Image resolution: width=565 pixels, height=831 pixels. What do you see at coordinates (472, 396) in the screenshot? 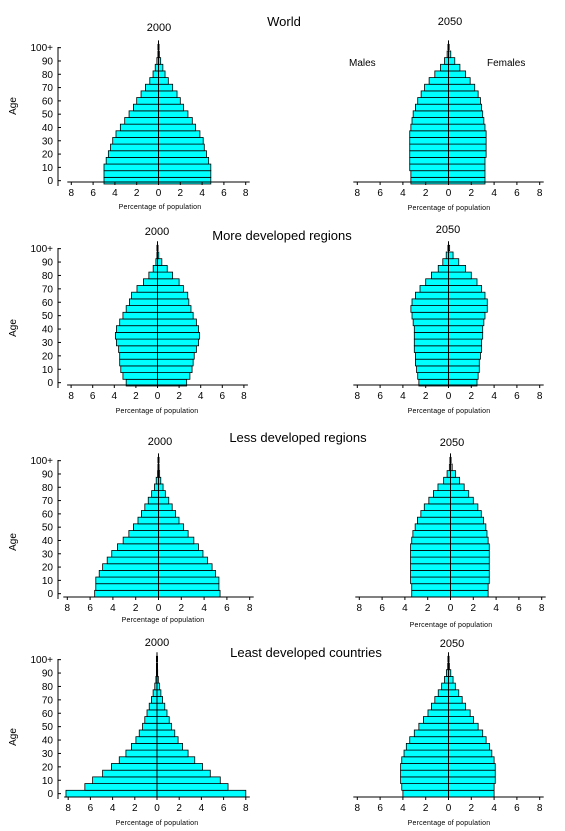
I see `x-tick-label-3-5: 2` at bounding box center [472, 396].